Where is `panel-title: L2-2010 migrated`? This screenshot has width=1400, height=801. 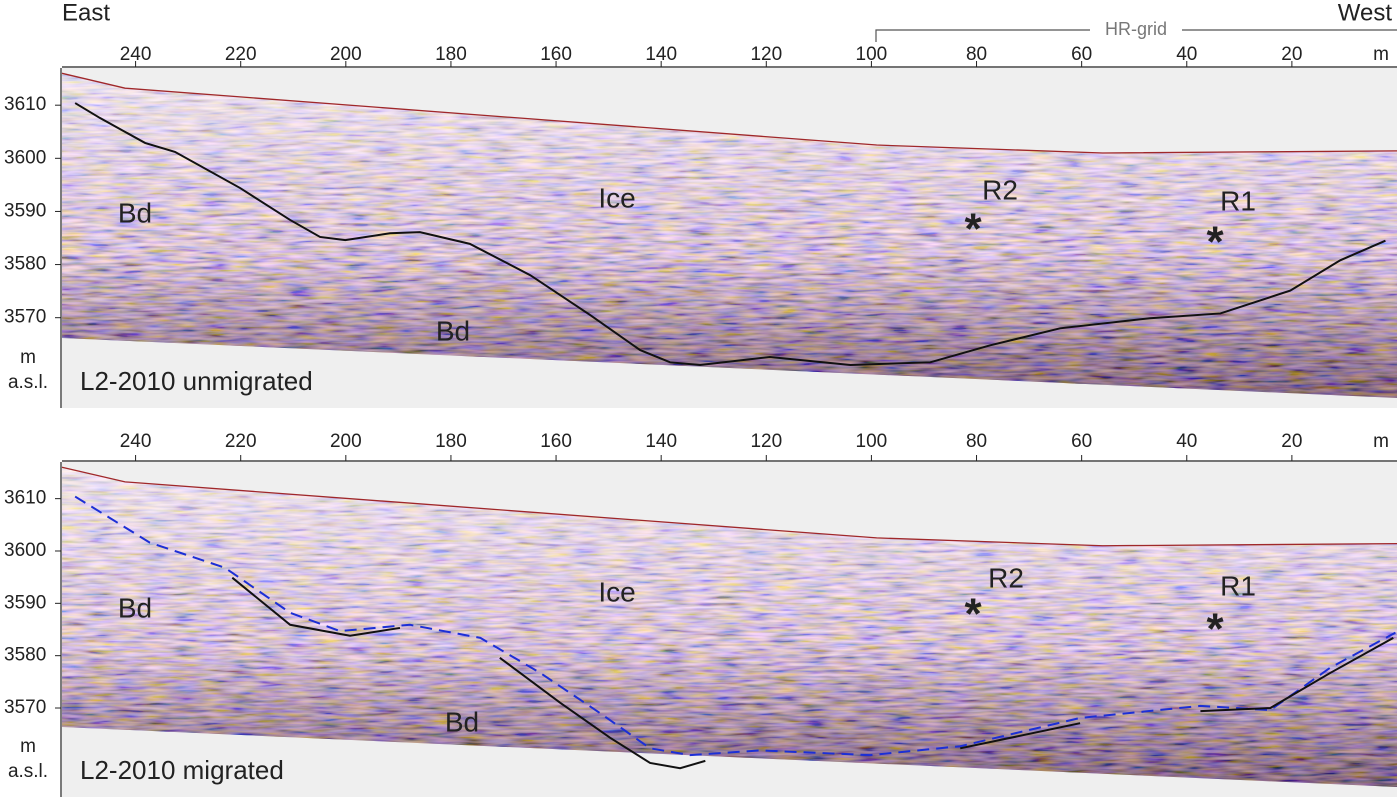
panel-title: L2-2010 migrated is located at coordinates (182, 770).